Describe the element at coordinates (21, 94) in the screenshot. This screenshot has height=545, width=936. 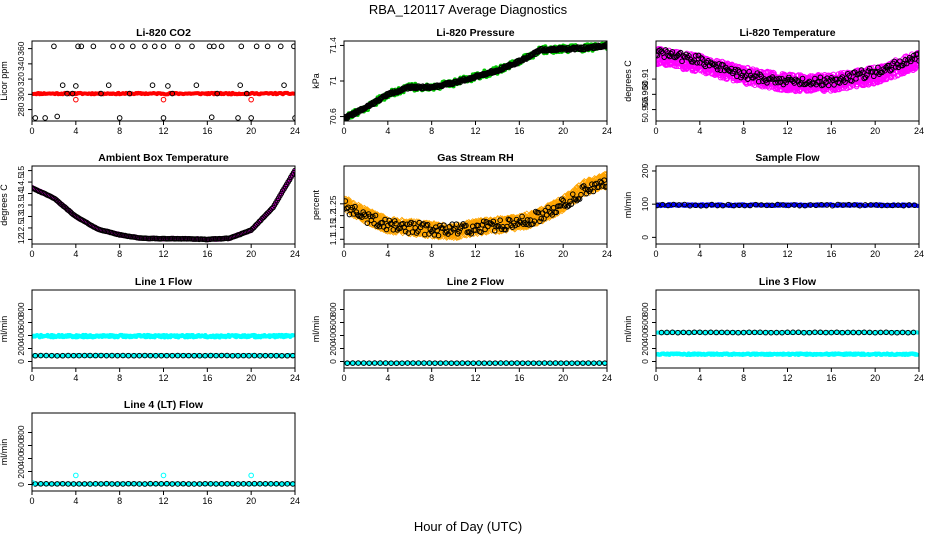
I see `y-tick-label: 300` at that location.